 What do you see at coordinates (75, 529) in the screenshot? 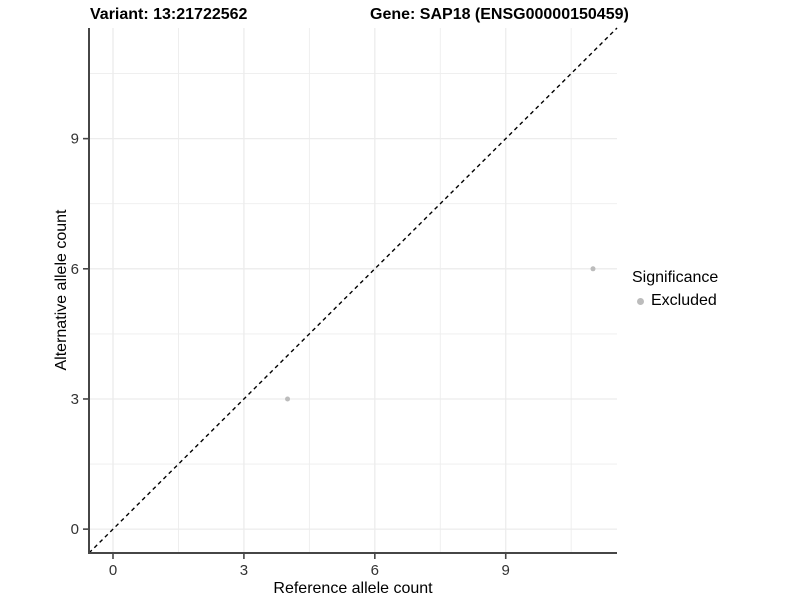
I see `y-tick-label: 0` at bounding box center [75, 529].